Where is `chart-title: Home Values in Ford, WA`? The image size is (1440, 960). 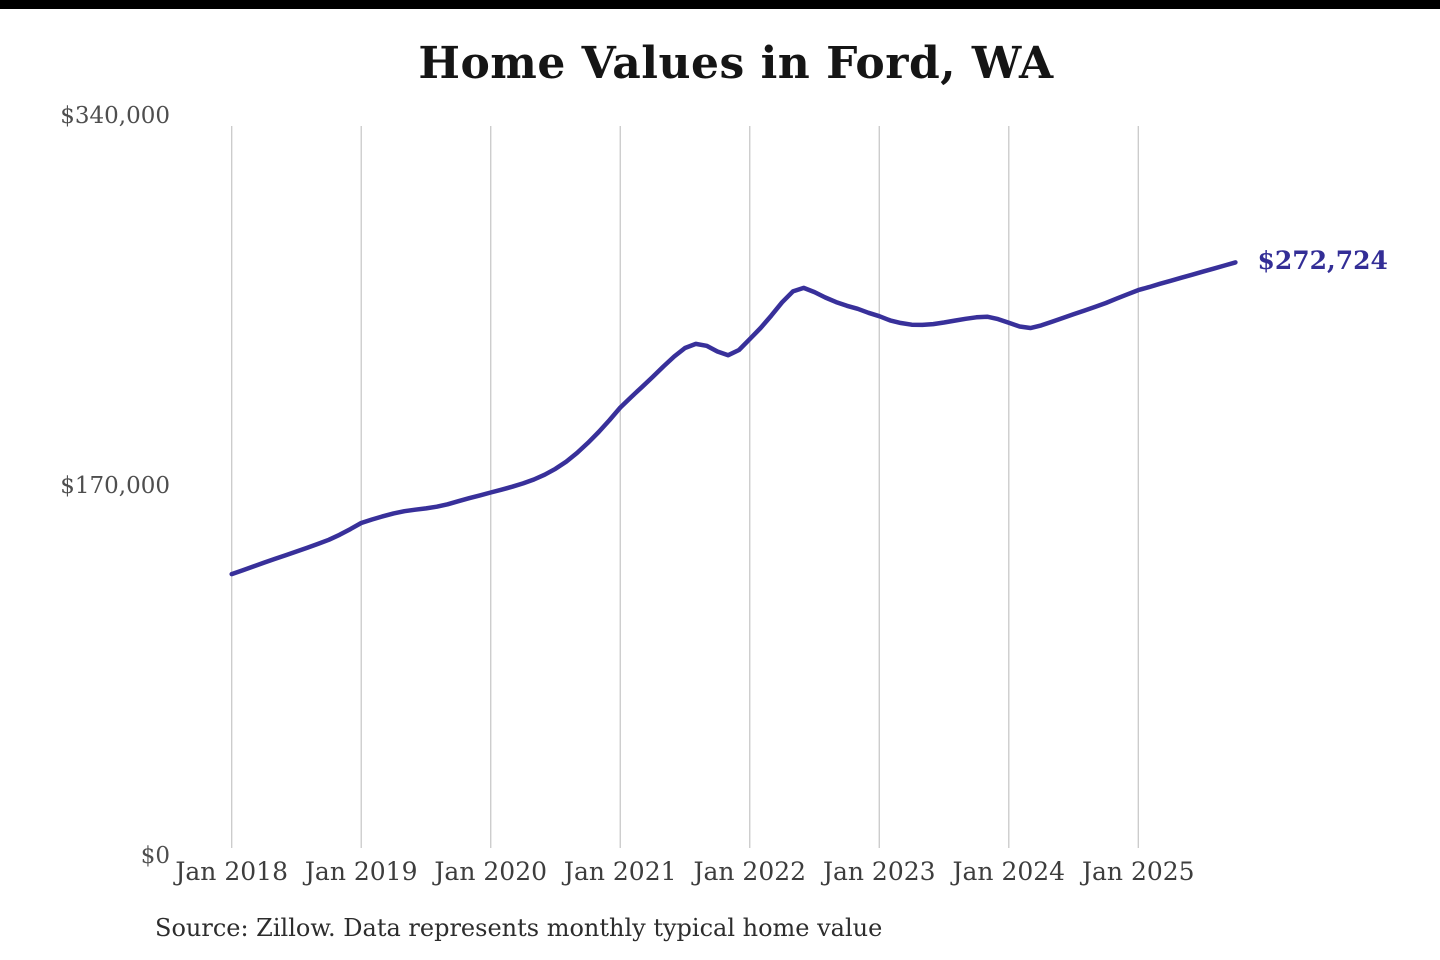 chart-title: Home Values in Ford, WA is located at coordinates (736, 63).